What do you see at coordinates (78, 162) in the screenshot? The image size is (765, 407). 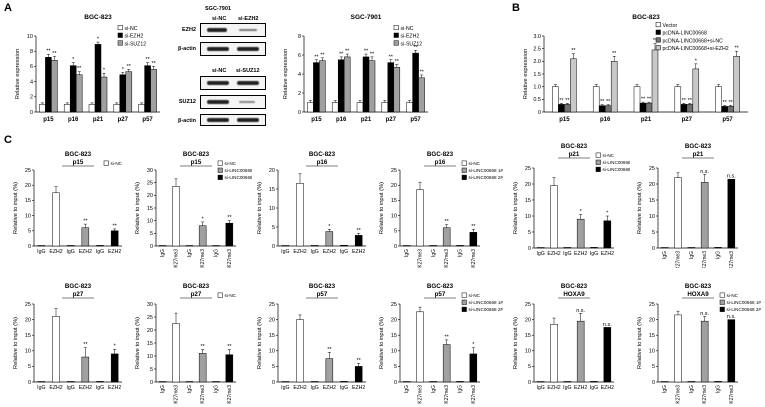 I see `chart-subtitle: p15` at bounding box center [78, 162].